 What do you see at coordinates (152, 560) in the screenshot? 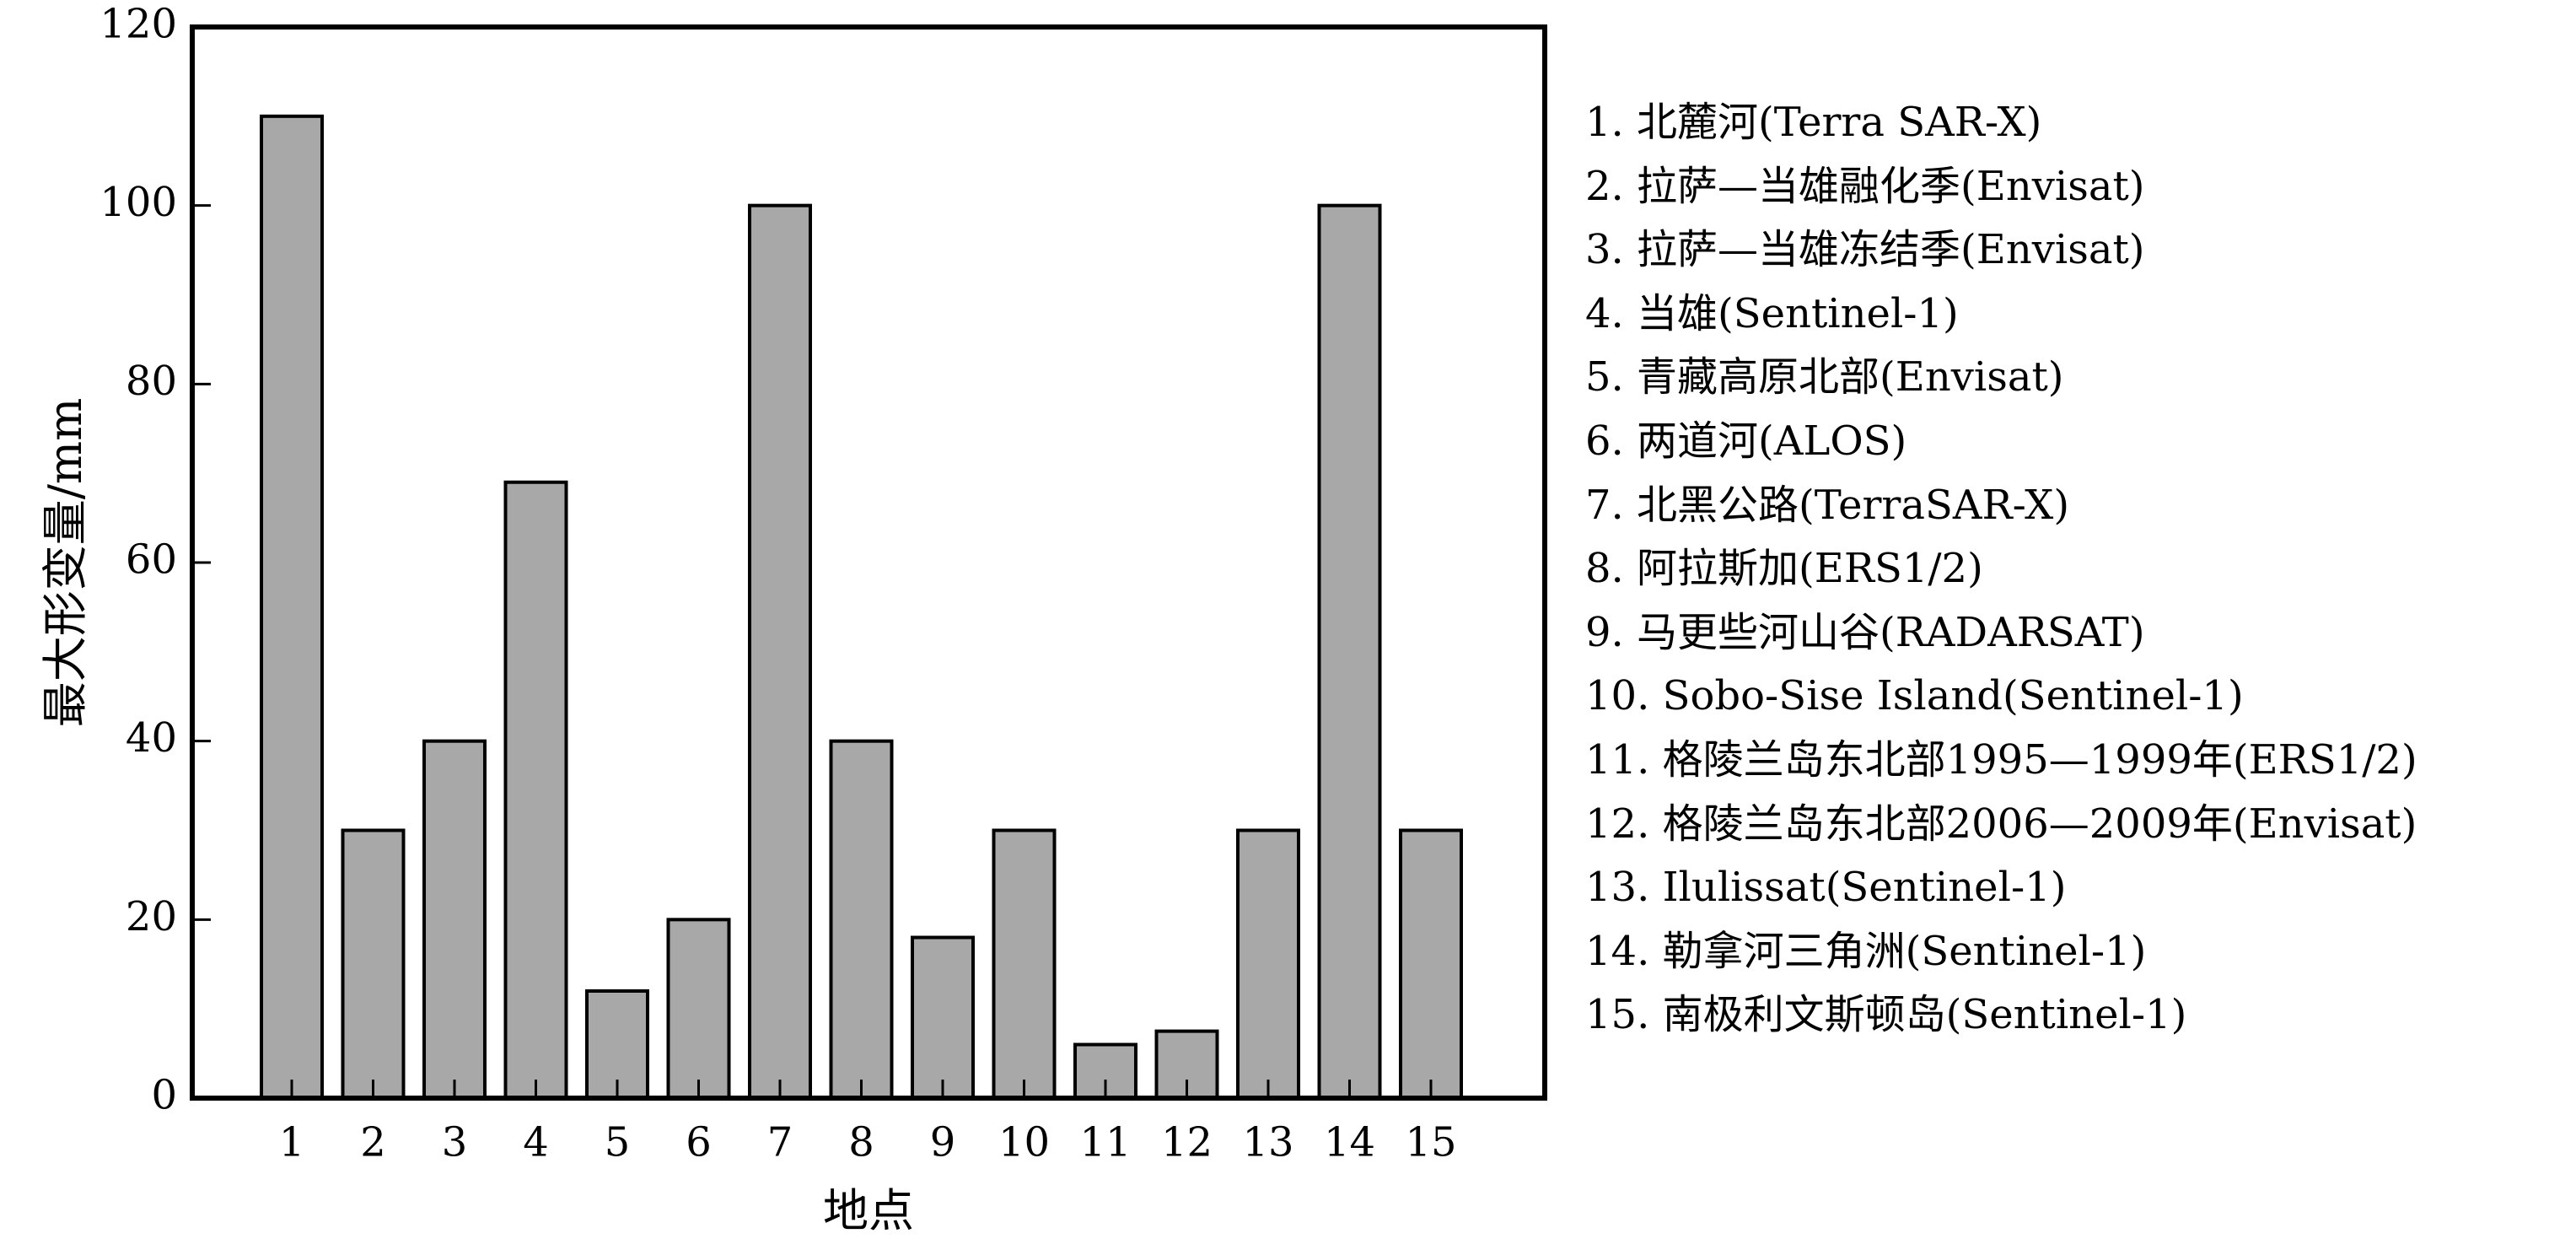
I see `y-tick-label-60: 60` at bounding box center [152, 560].